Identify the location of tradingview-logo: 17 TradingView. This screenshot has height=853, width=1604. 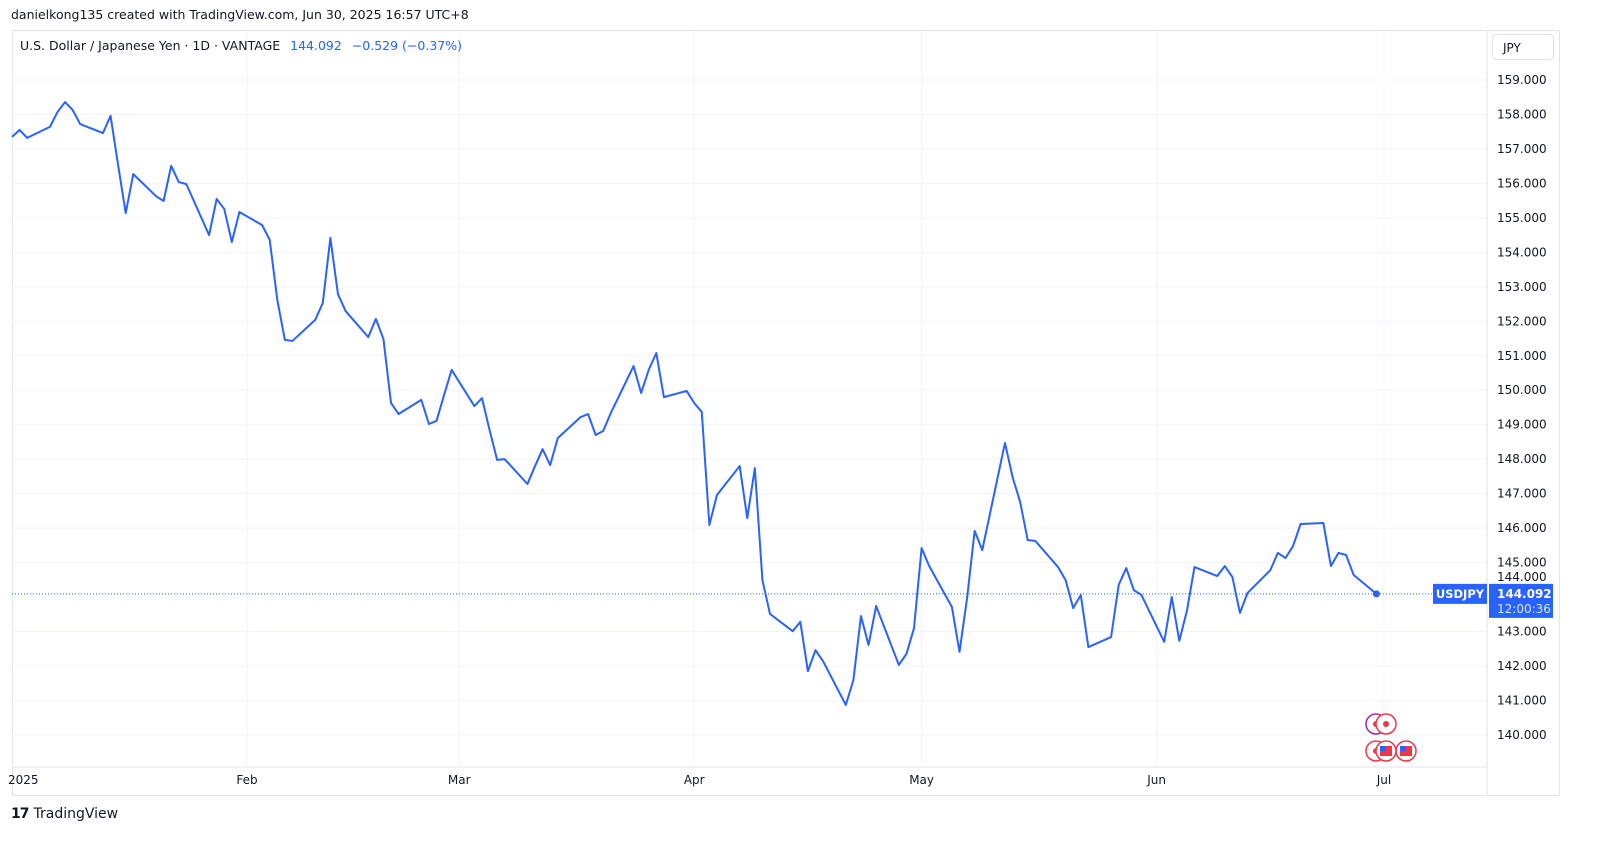
(64, 814).